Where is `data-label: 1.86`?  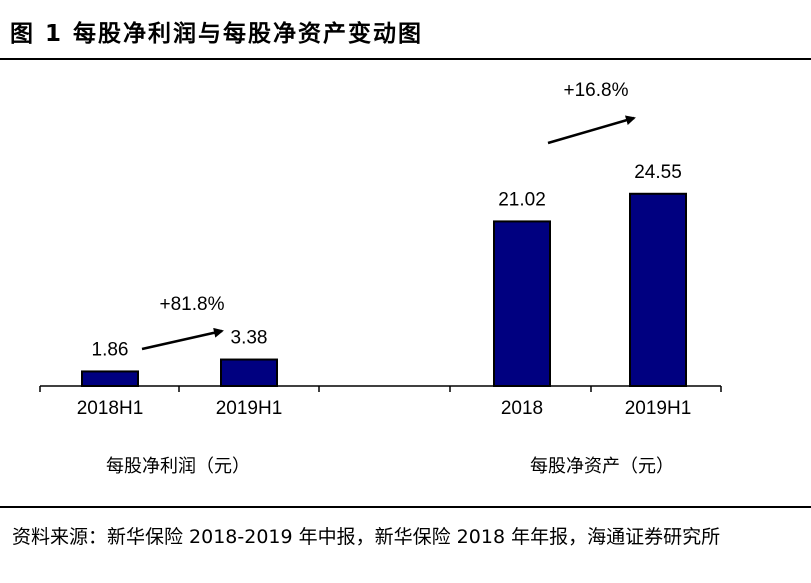 data-label: 1.86 is located at coordinates (110, 349).